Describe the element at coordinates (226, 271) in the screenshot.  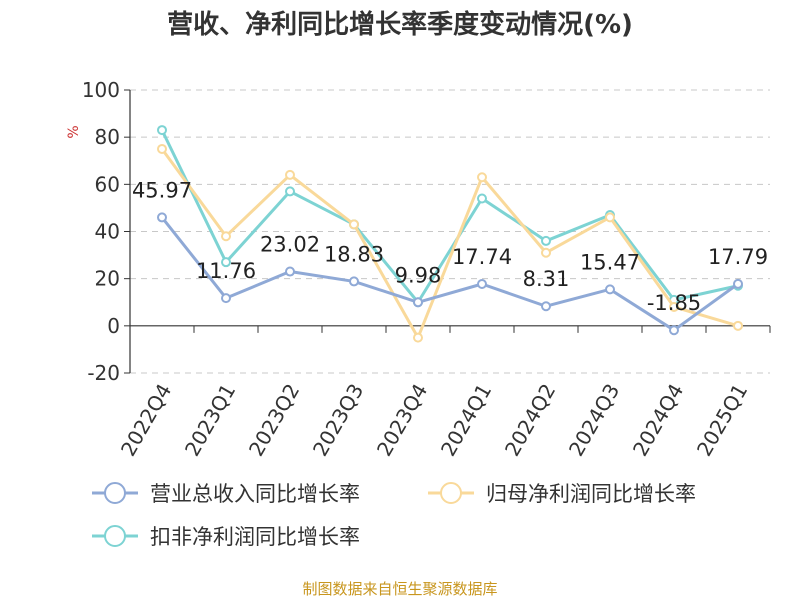
I see `data-label: 11.76` at that location.